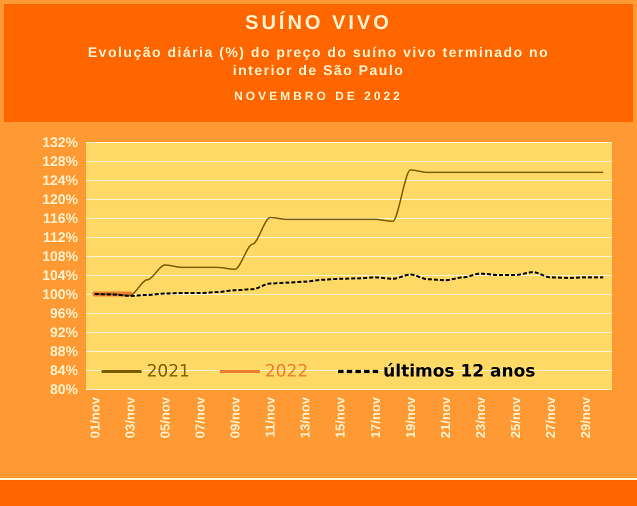 Image resolution: width=637 pixels, height=506 pixels. I want to click on x-tick-label: 01/nov, so click(94, 417).